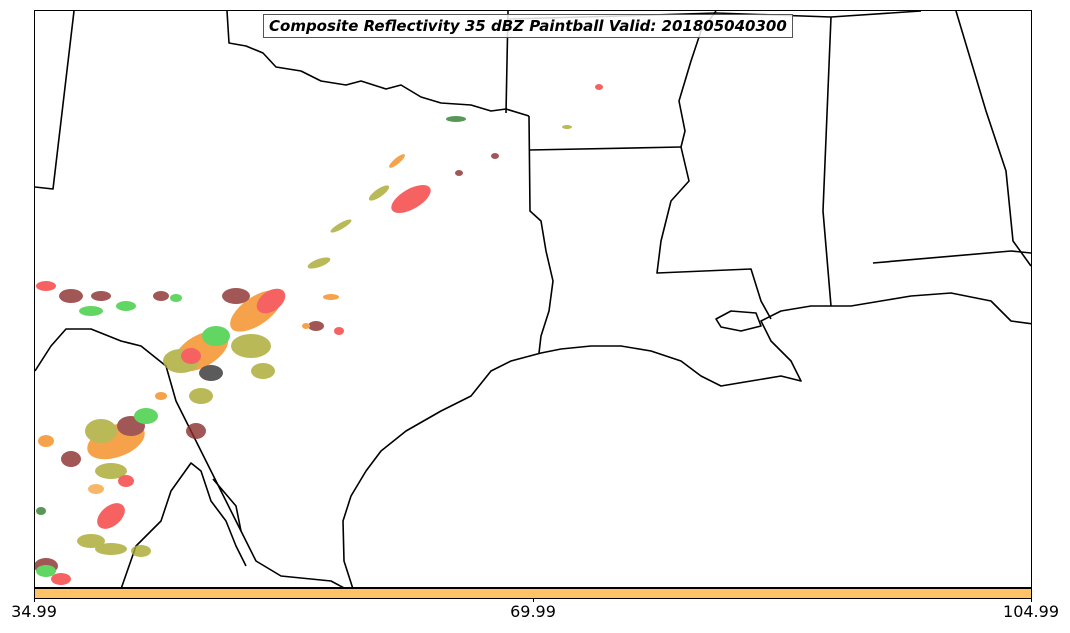 This screenshot has width=1070, height=633. Describe the element at coordinates (827, 161) in the screenshot. I see `ms-al-border` at that location.